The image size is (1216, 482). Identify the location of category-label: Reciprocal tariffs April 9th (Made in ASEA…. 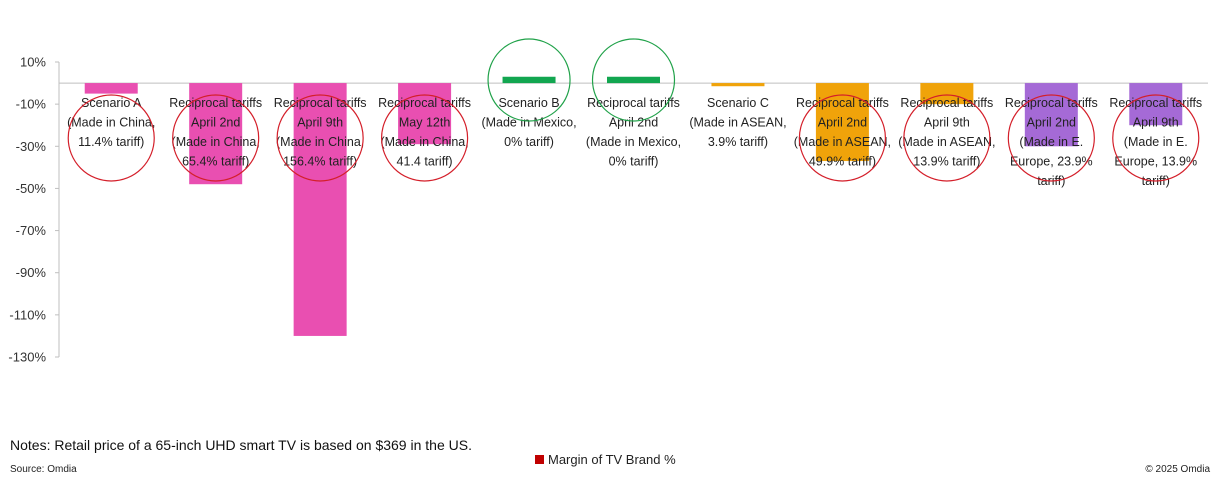
(946, 132).